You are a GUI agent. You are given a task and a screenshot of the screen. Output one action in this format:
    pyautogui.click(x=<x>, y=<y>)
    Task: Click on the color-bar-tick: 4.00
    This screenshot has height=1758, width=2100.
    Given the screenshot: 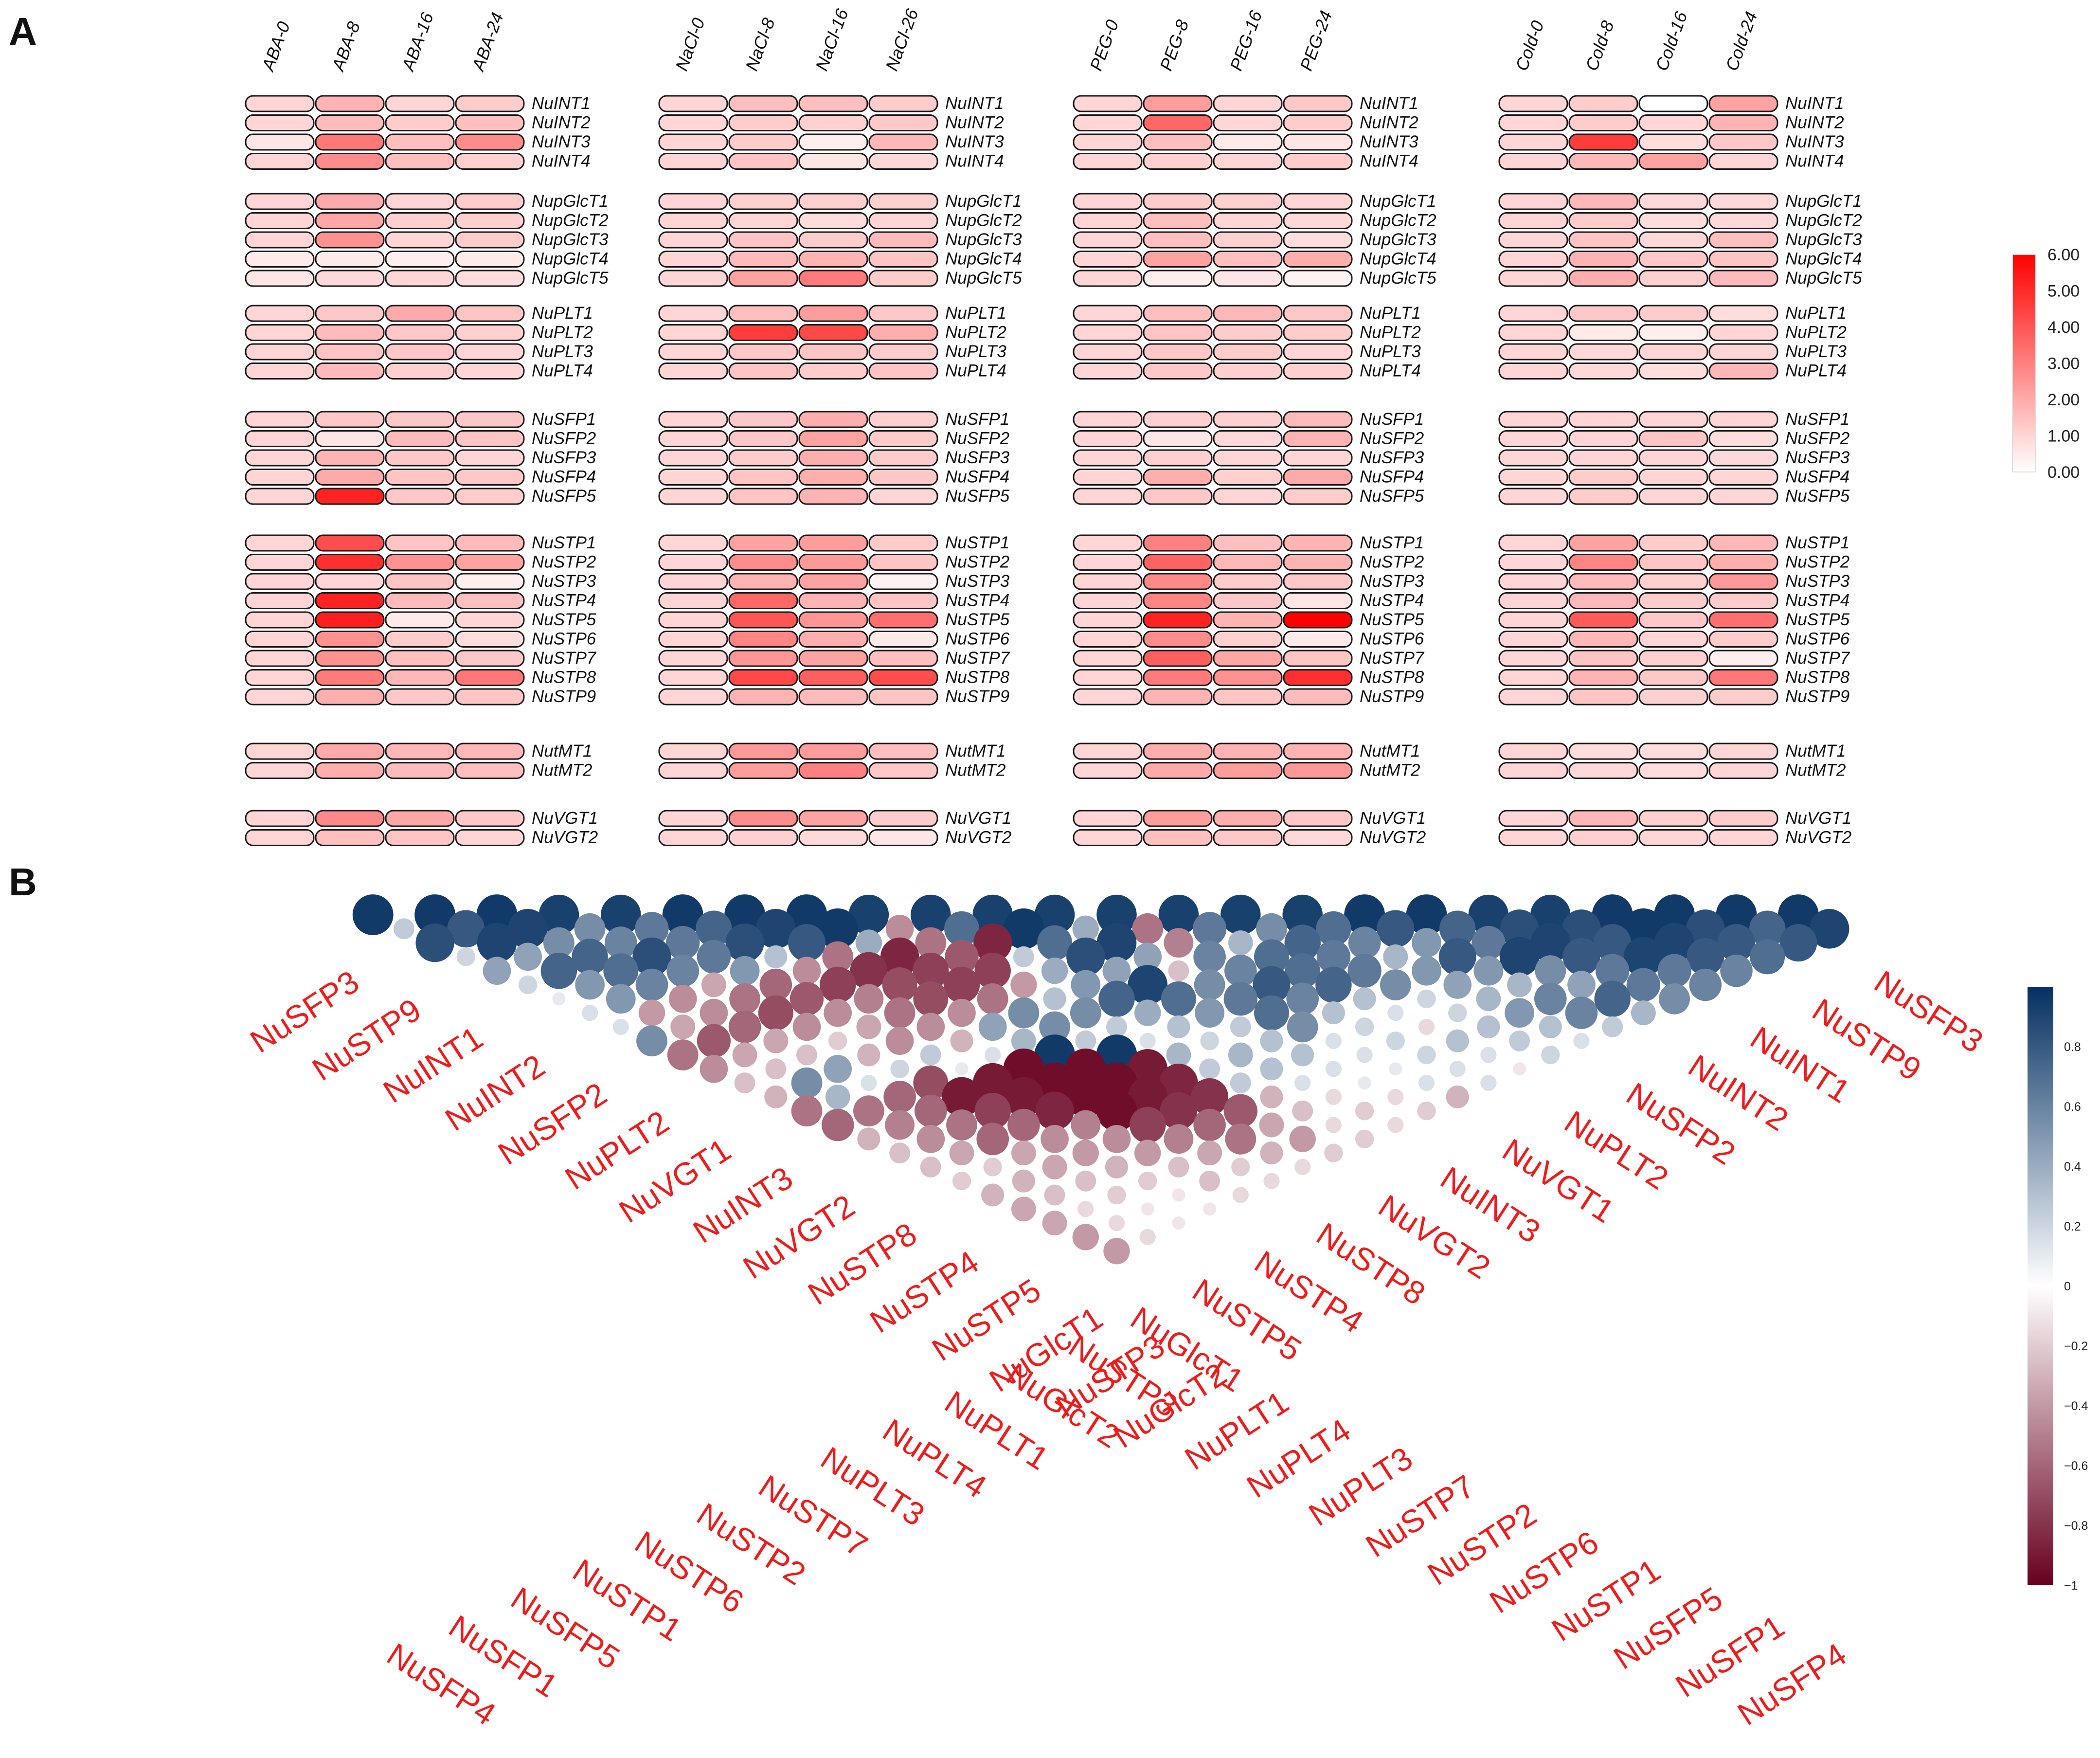 What is the action you would take?
    pyautogui.click(x=2063, y=327)
    